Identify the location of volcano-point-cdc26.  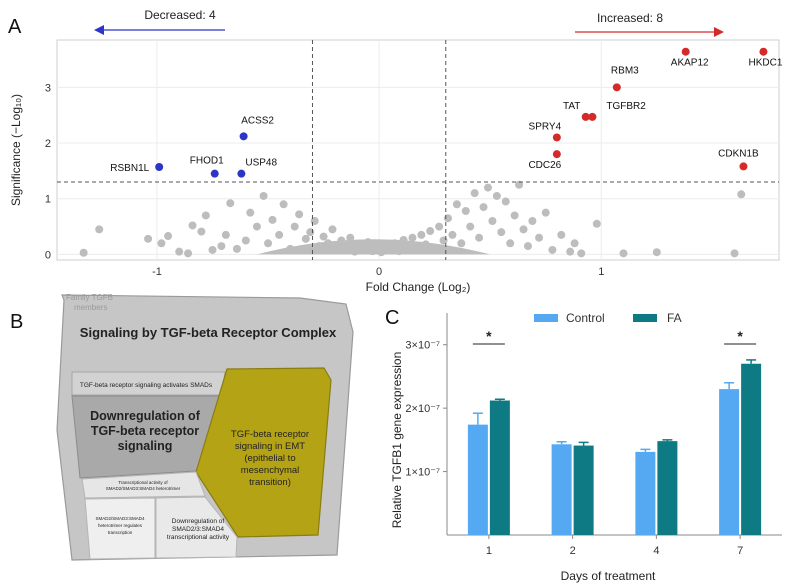
(556, 154).